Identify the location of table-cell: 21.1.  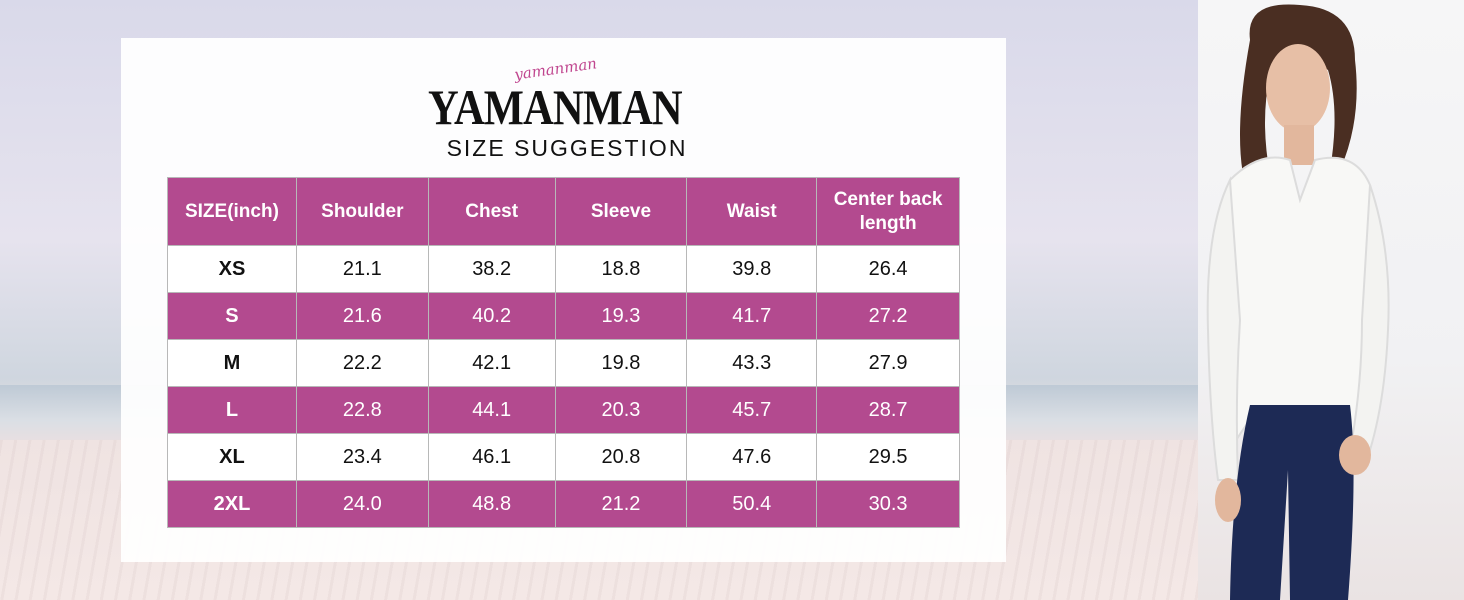
(362, 269).